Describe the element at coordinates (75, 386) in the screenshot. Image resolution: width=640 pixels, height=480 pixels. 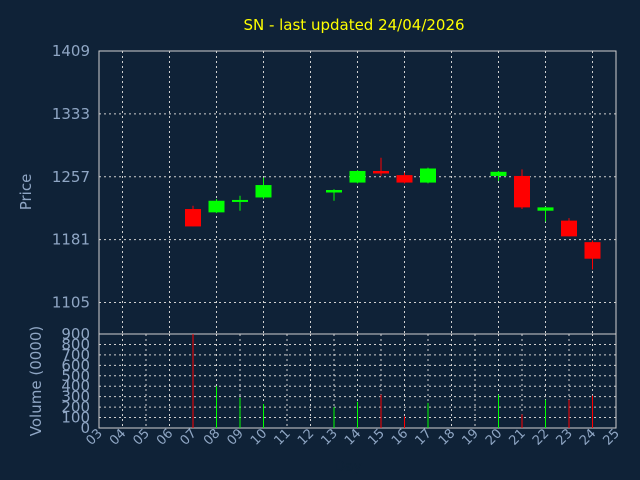
I see `volume-tick-label: 400` at that location.